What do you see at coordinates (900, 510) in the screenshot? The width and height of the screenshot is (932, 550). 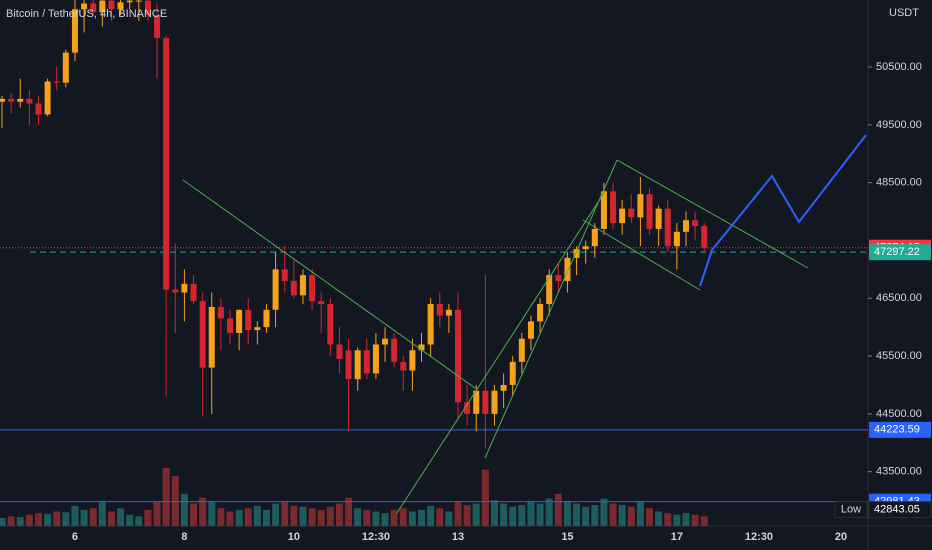 I see `price-tag` at bounding box center [900, 510].